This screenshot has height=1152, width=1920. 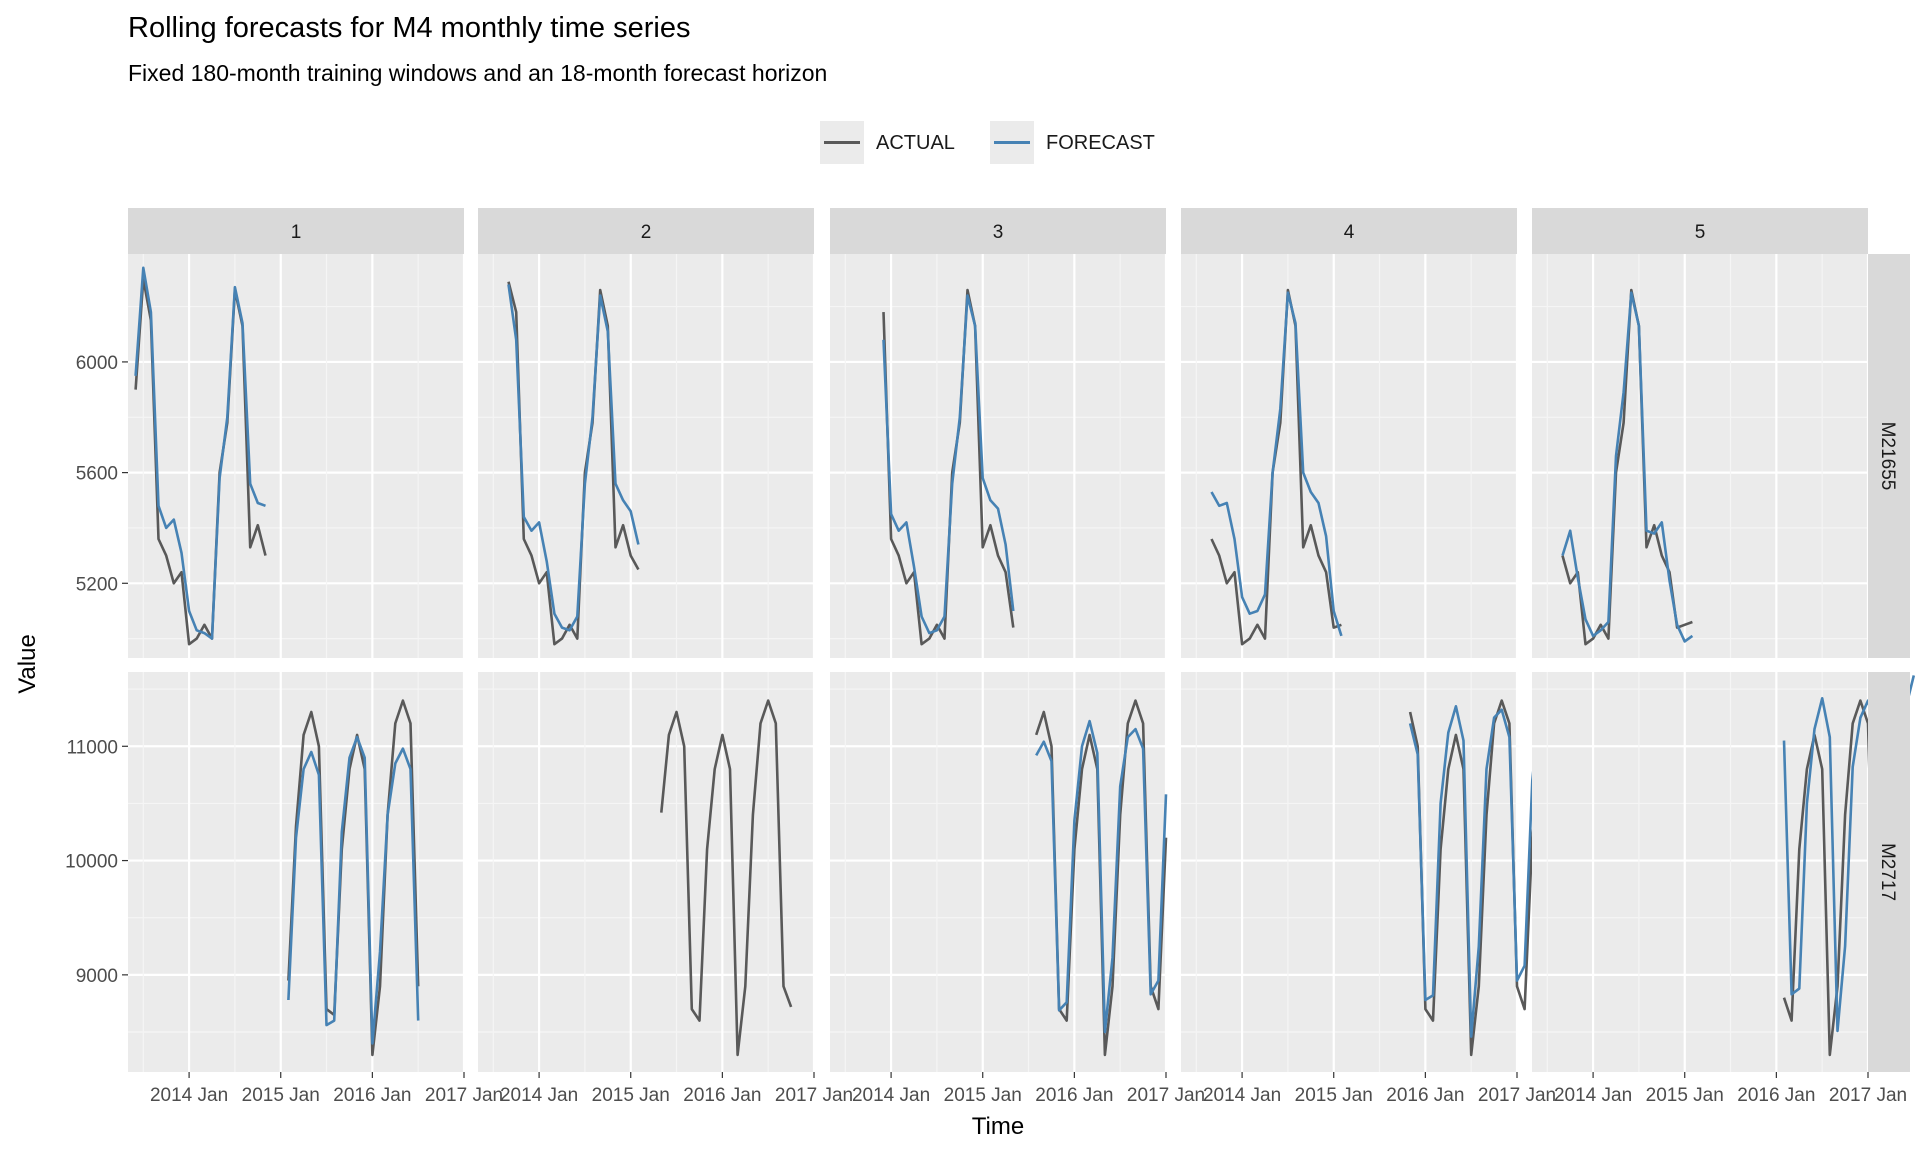 I want to click on strip-row-M21655, so click(x=1889, y=456).